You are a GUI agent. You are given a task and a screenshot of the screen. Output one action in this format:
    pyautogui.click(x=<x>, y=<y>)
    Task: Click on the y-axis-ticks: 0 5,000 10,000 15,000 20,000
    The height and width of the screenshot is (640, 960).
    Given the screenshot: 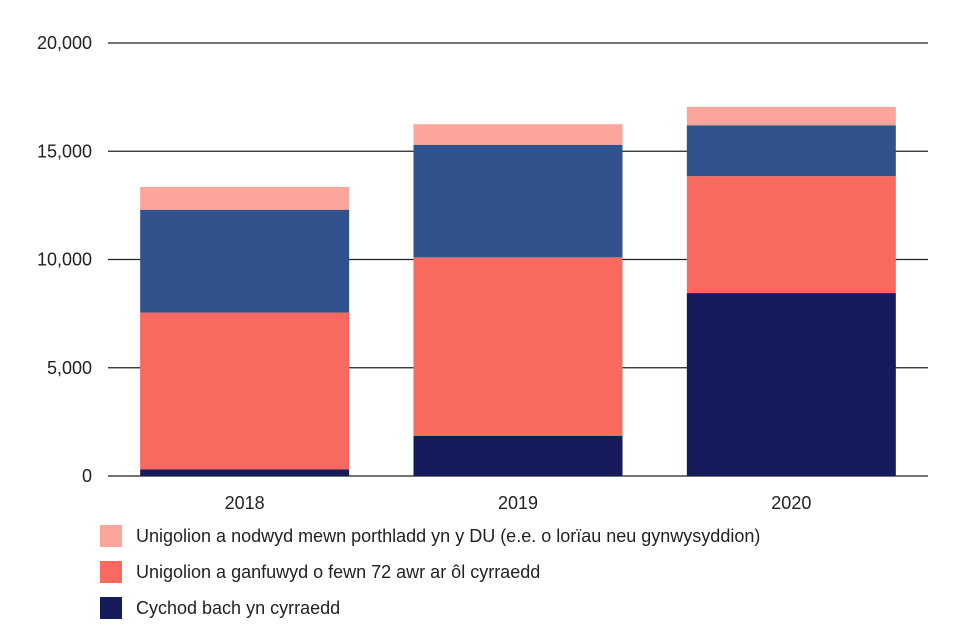 What is the action you would take?
    pyautogui.click(x=64, y=259)
    